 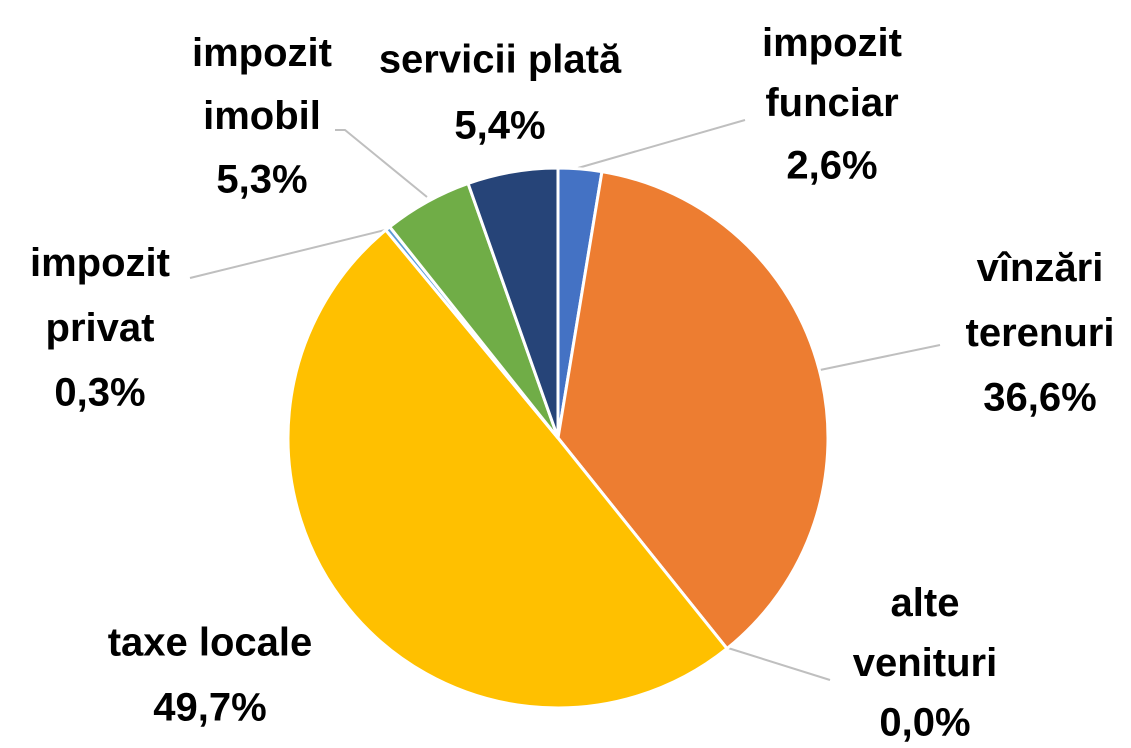 What do you see at coordinates (513, 302) in the screenshot?
I see `pie-slice` at bounding box center [513, 302].